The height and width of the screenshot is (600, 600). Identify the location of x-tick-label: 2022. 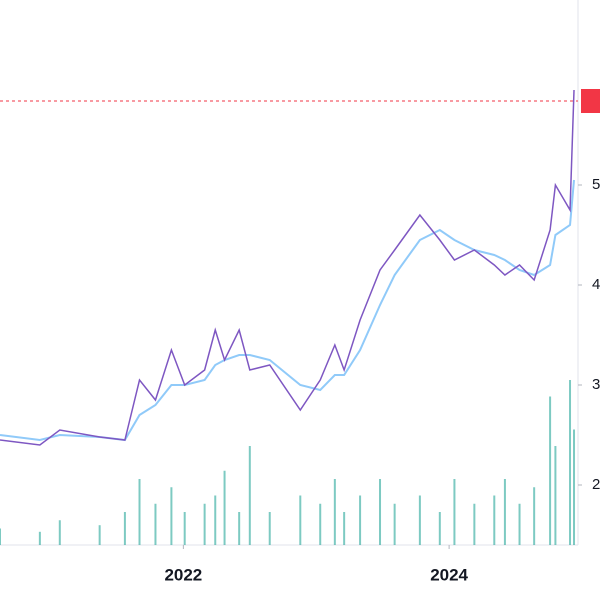
(183, 574).